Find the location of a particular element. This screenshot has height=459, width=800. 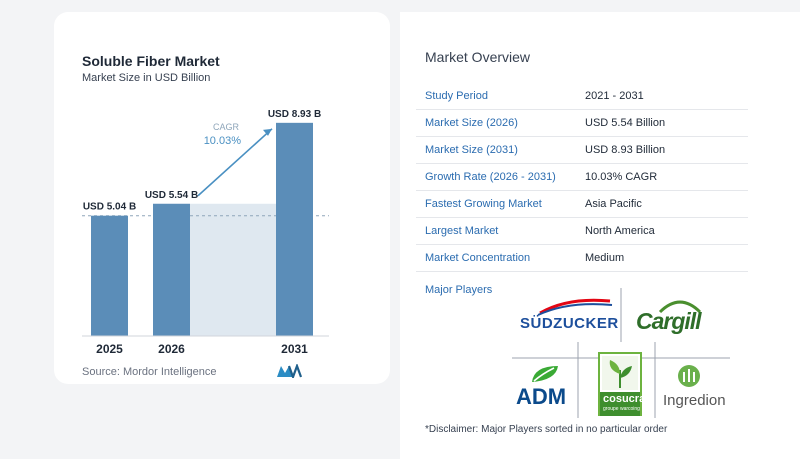

overview-row-label: Fastest Growing Market is located at coordinates (483, 204).